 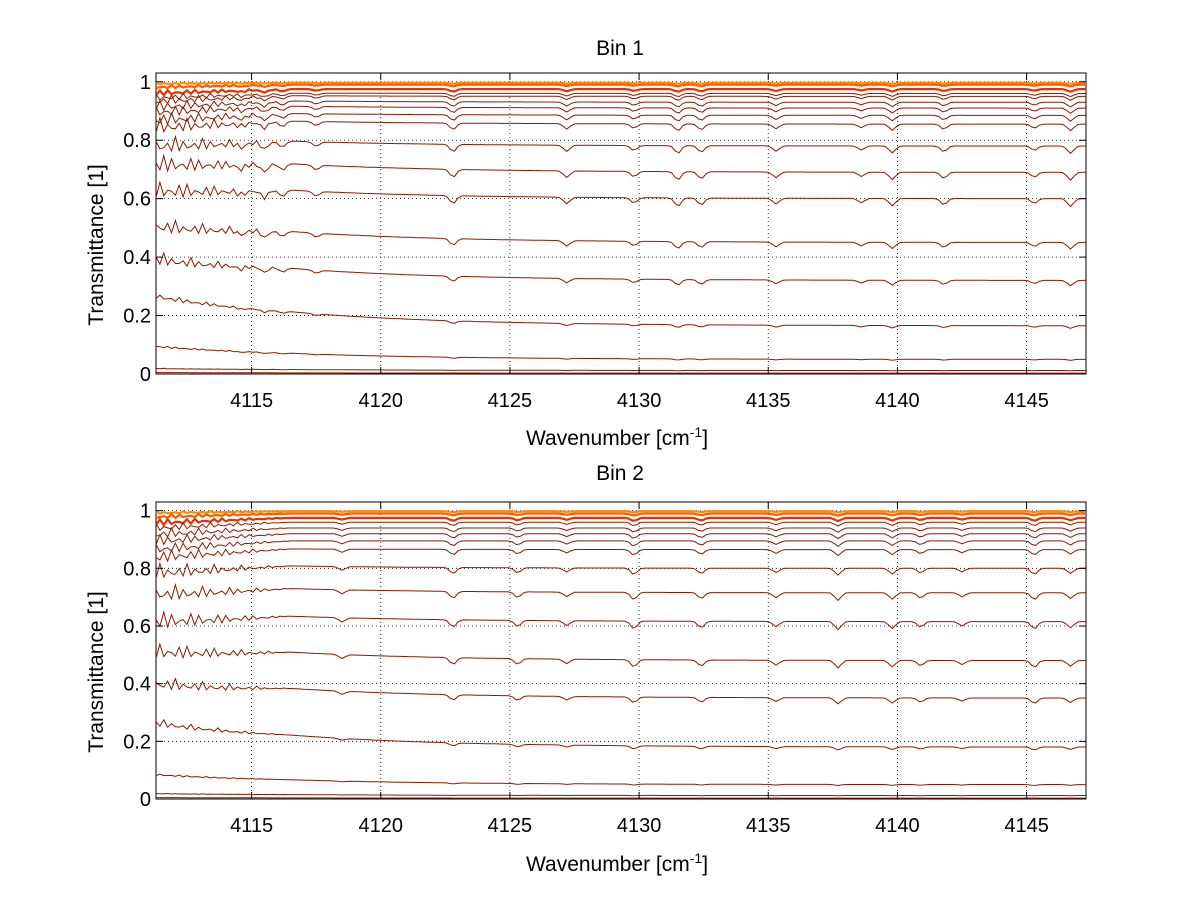 I want to click on chart-title: Bin 2, so click(x=620, y=473).